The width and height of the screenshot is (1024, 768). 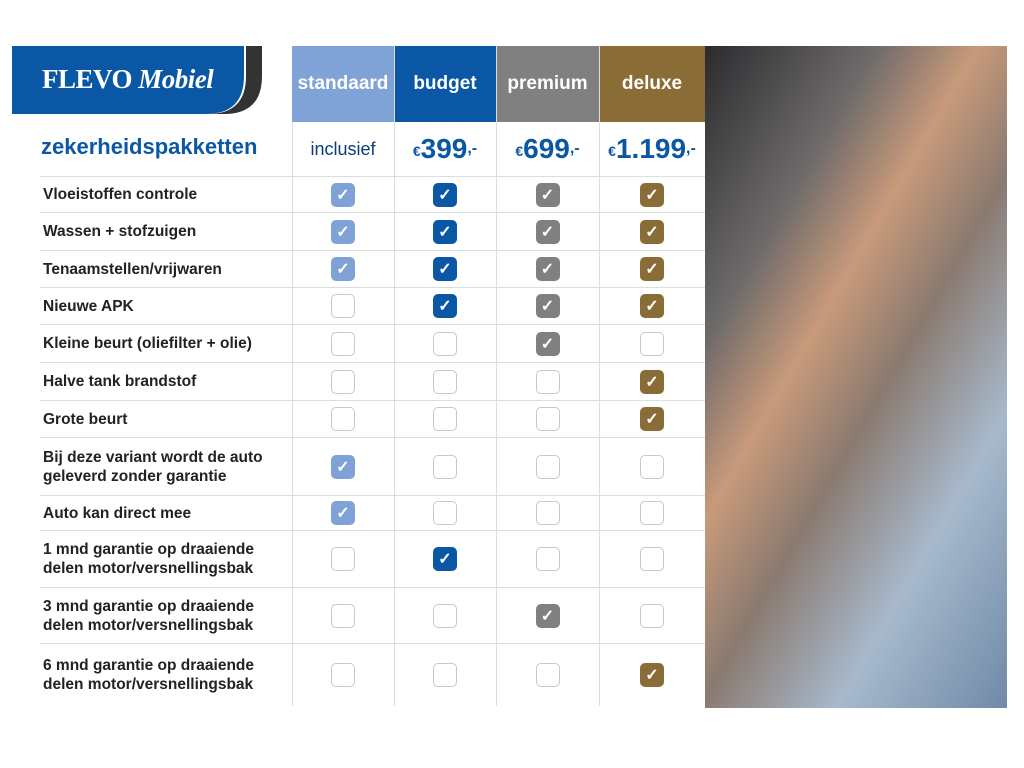 What do you see at coordinates (547, 84) in the screenshot?
I see `package-header-premium: premium` at bounding box center [547, 84].